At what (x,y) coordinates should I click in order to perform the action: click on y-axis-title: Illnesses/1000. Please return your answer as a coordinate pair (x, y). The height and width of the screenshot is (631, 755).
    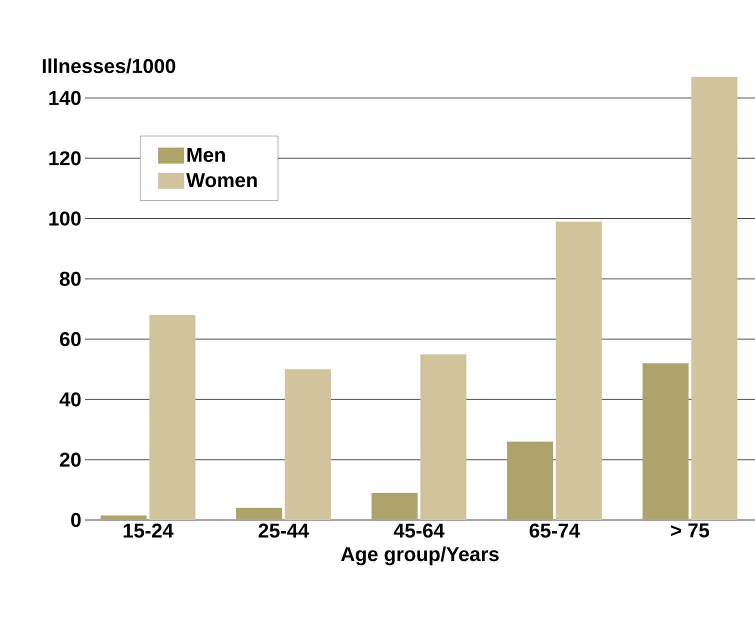
    Looking at the image, I should click on (109, 66).